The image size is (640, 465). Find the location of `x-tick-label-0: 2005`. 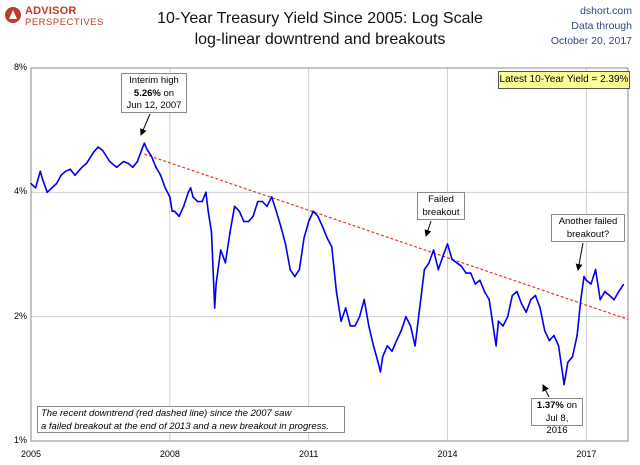

x-tick-label-0: 2005 is located at coordinates (31, 454).